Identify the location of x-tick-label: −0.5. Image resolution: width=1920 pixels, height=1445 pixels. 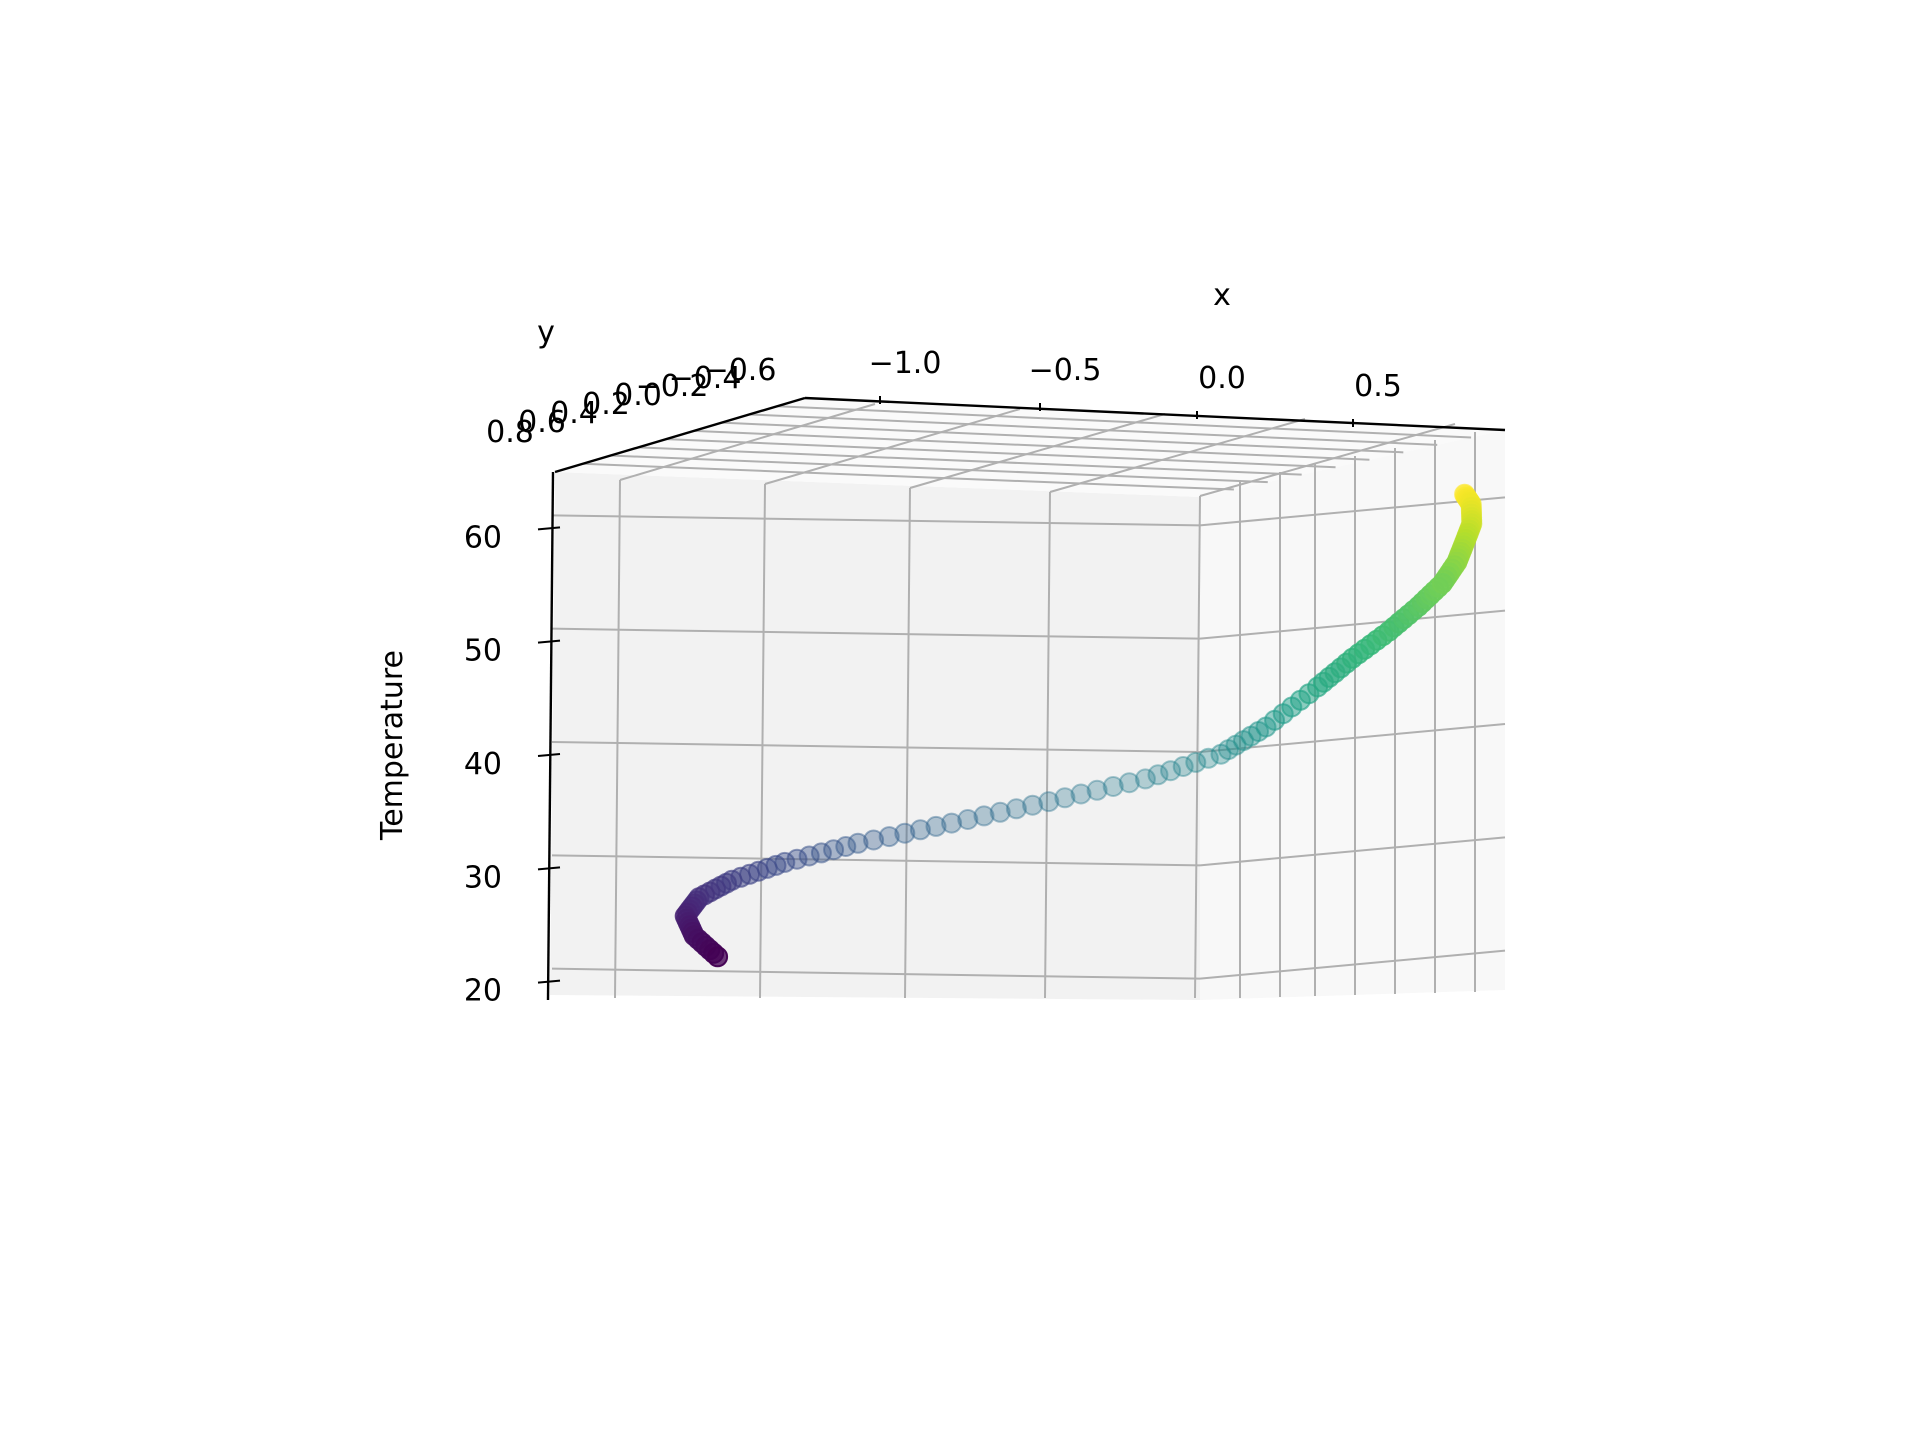
(1065, 370).